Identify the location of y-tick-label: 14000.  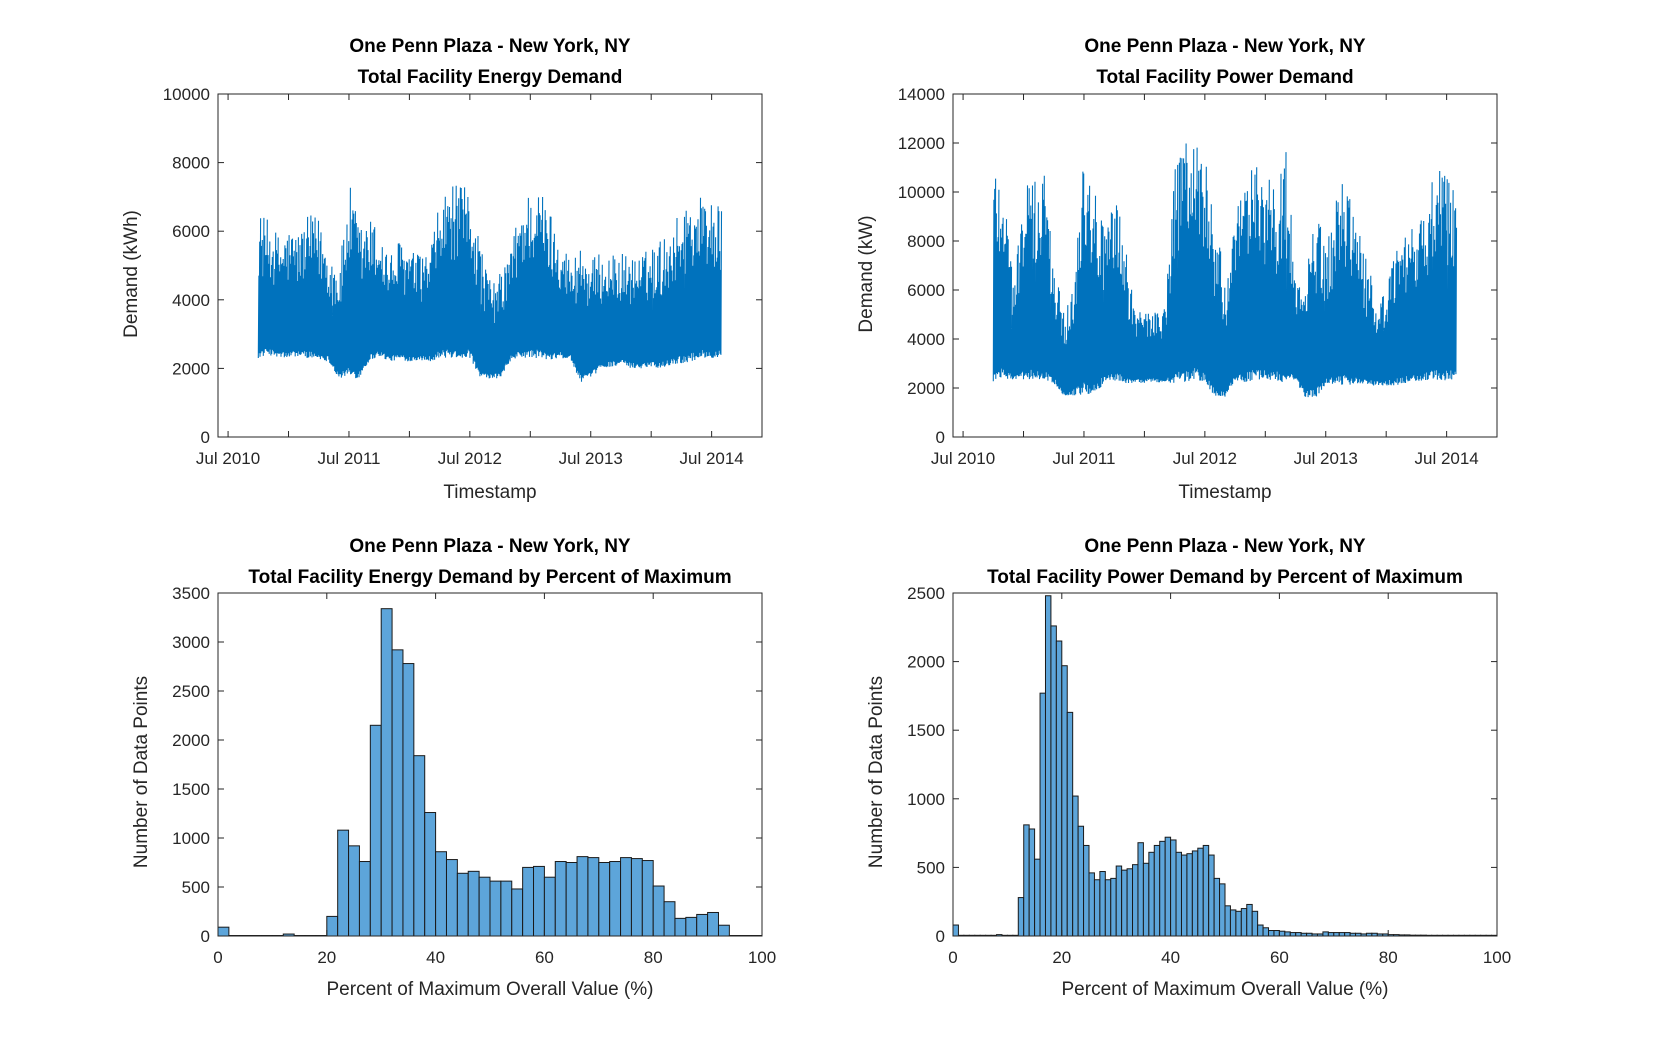
(921, 94).